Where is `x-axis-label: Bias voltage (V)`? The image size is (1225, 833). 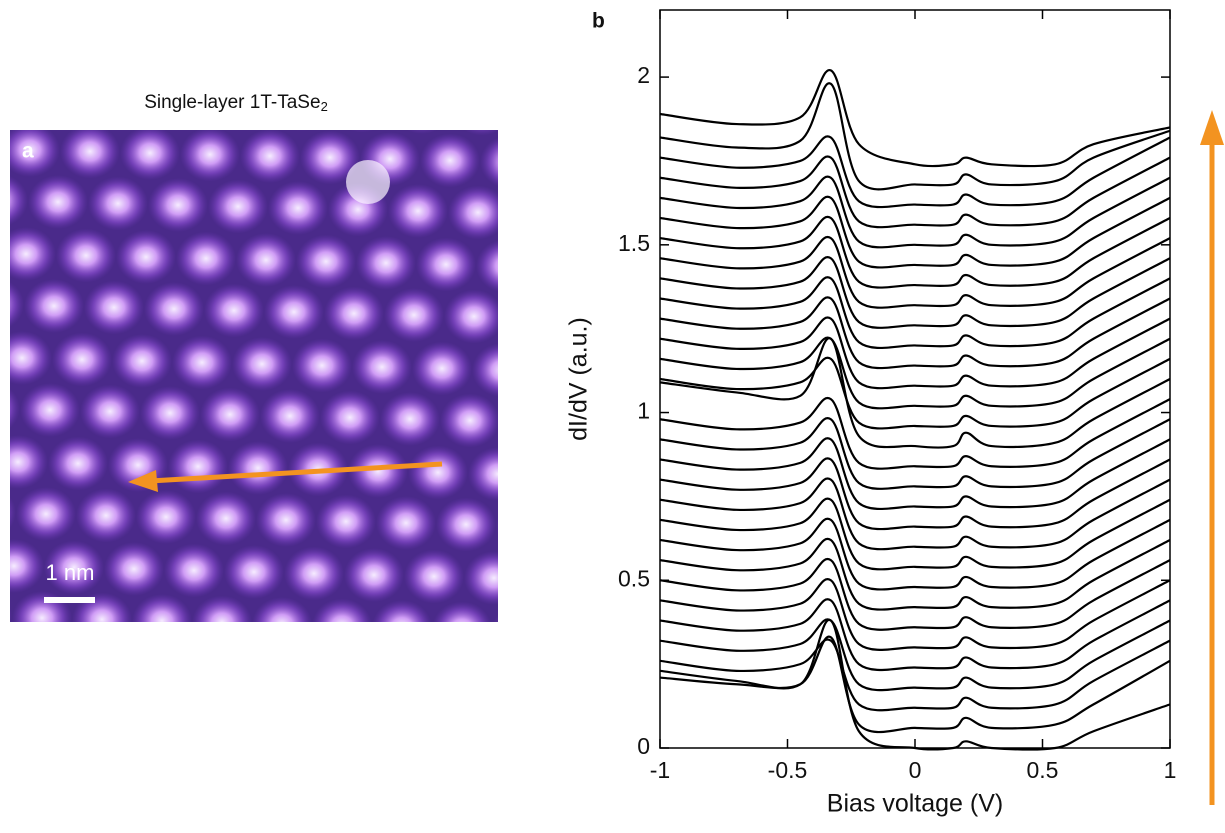
x-axis-label: Bias voltage (V) is located at coordinates (915, 804).